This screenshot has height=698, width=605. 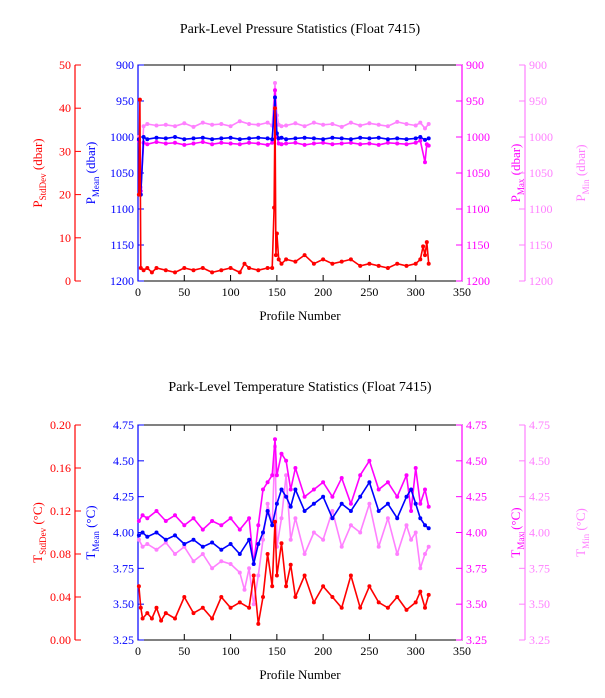 I want to click on pressure-min-tick-label: 1200, so click(x=541, y=281).